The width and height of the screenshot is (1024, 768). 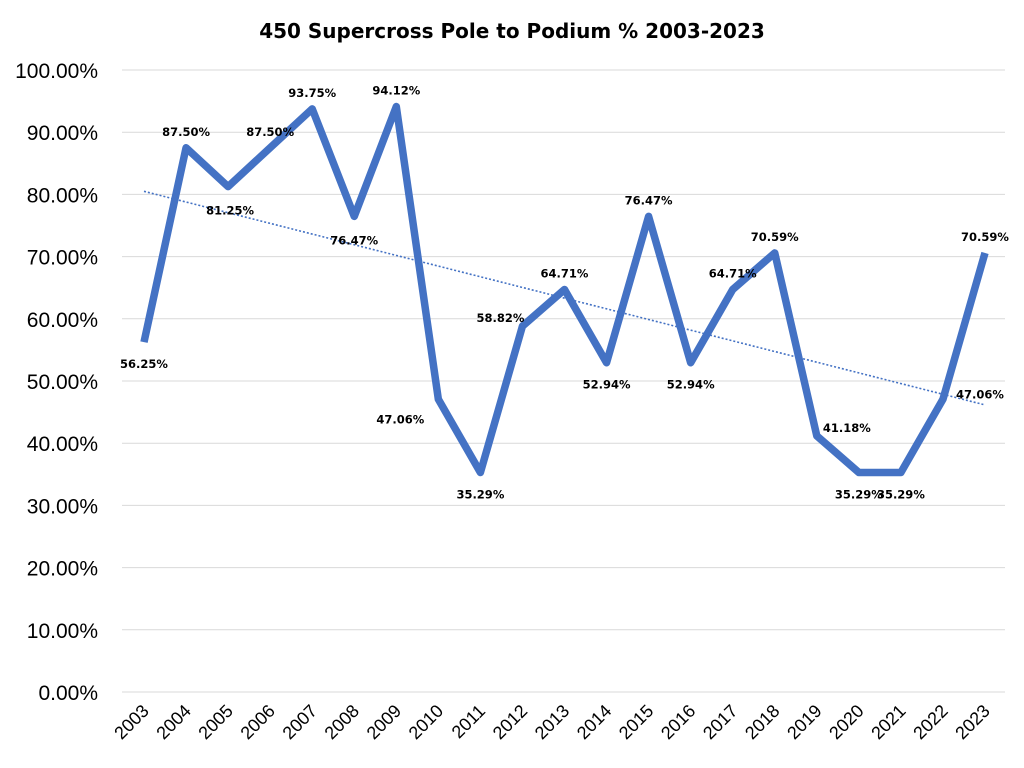 I want to click on y-tick-label: 90.00%, so click(x=62, y=133).